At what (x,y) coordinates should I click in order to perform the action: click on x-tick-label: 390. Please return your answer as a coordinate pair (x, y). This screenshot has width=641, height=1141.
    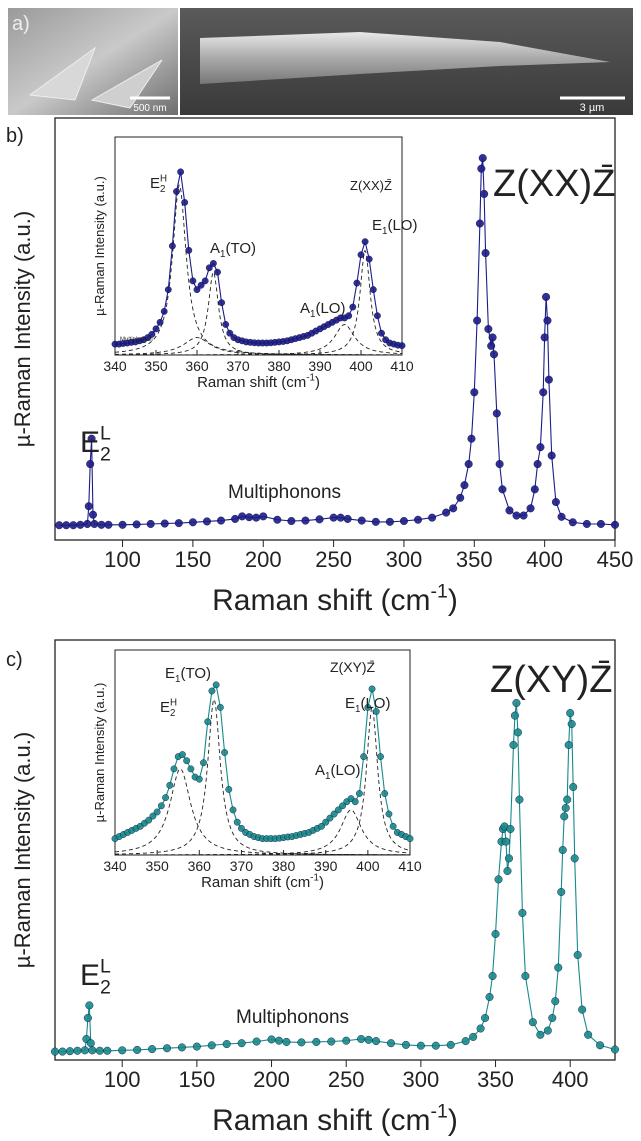
    Looking at the image, I should click on (320, 366).